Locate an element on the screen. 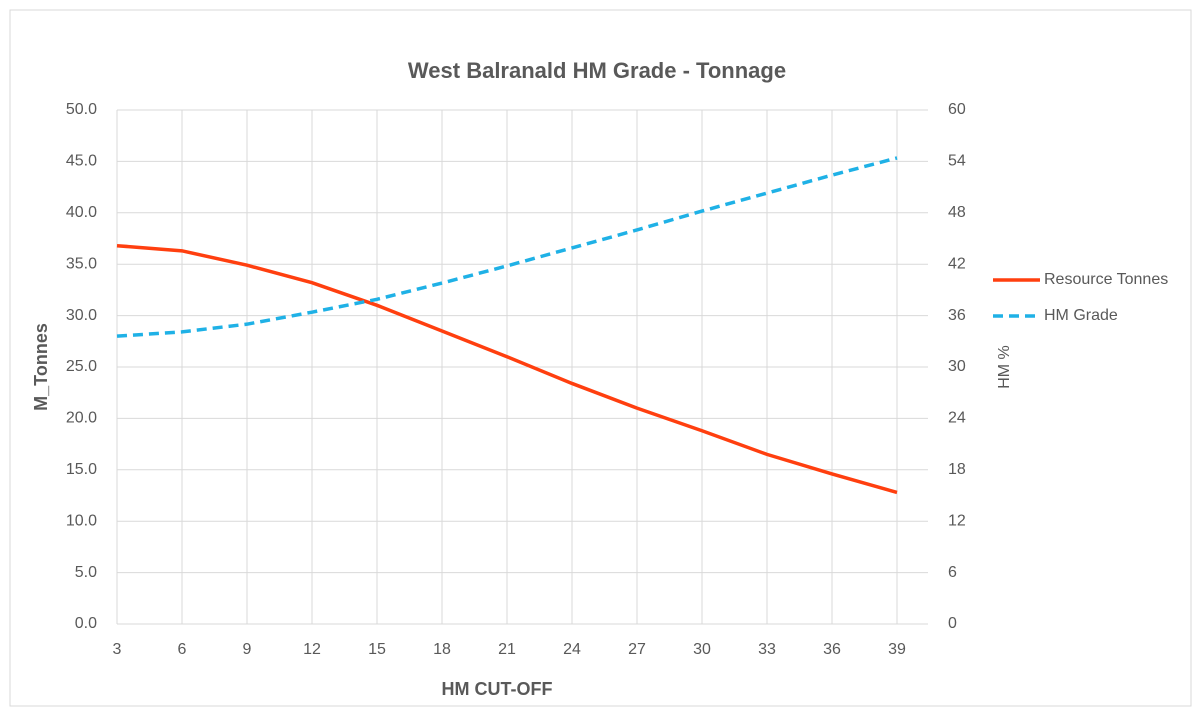 The image size is (1192, 707). y-tick-label: 10.0 is located at coordinates (81, 520).